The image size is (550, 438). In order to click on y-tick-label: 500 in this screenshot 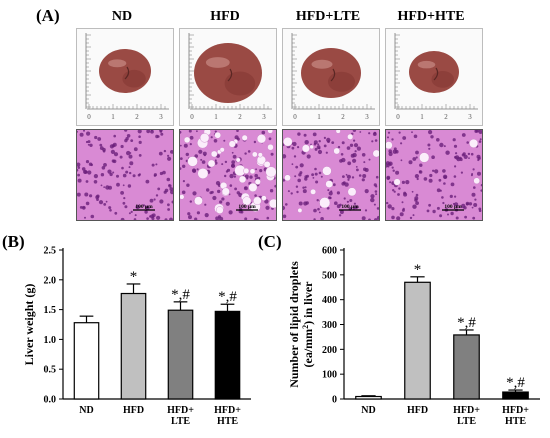, I will do `click(329, 275)`.